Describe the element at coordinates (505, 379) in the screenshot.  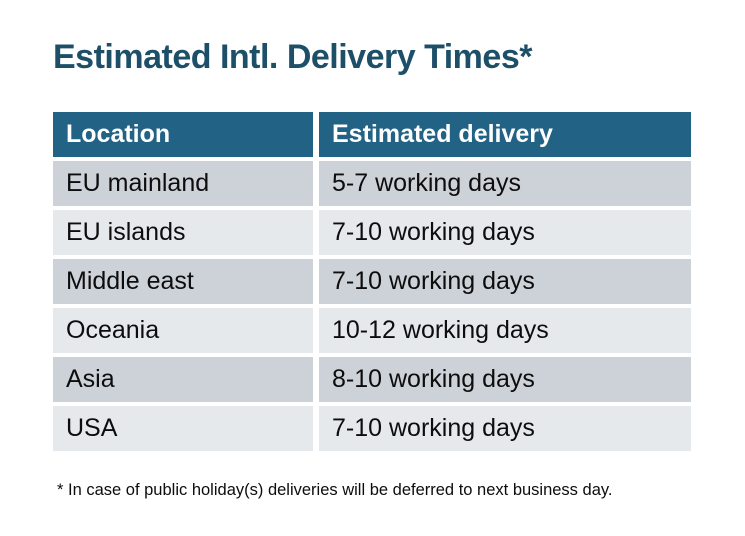
I see `delivery-cell: 8-10 working days` at that location.